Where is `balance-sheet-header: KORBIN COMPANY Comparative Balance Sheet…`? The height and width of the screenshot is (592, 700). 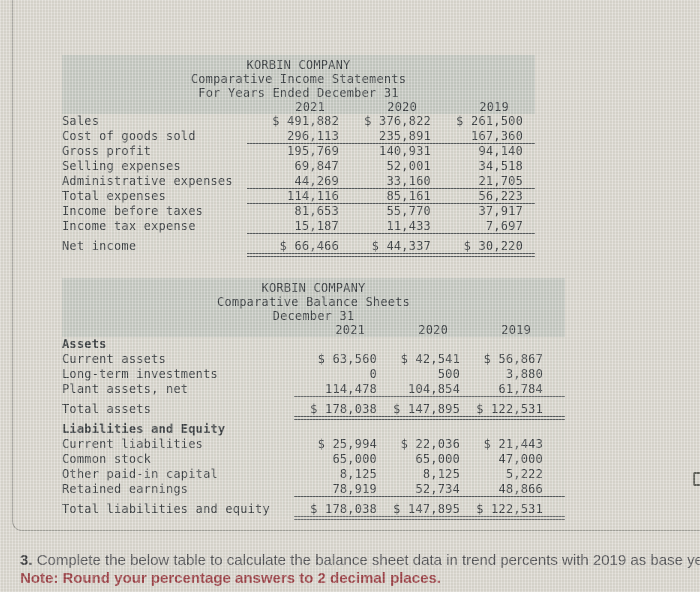 balance-sheet-header: KORBIN COMPANY Comparative Balance Sheet… is located at coordinates (313, 307).